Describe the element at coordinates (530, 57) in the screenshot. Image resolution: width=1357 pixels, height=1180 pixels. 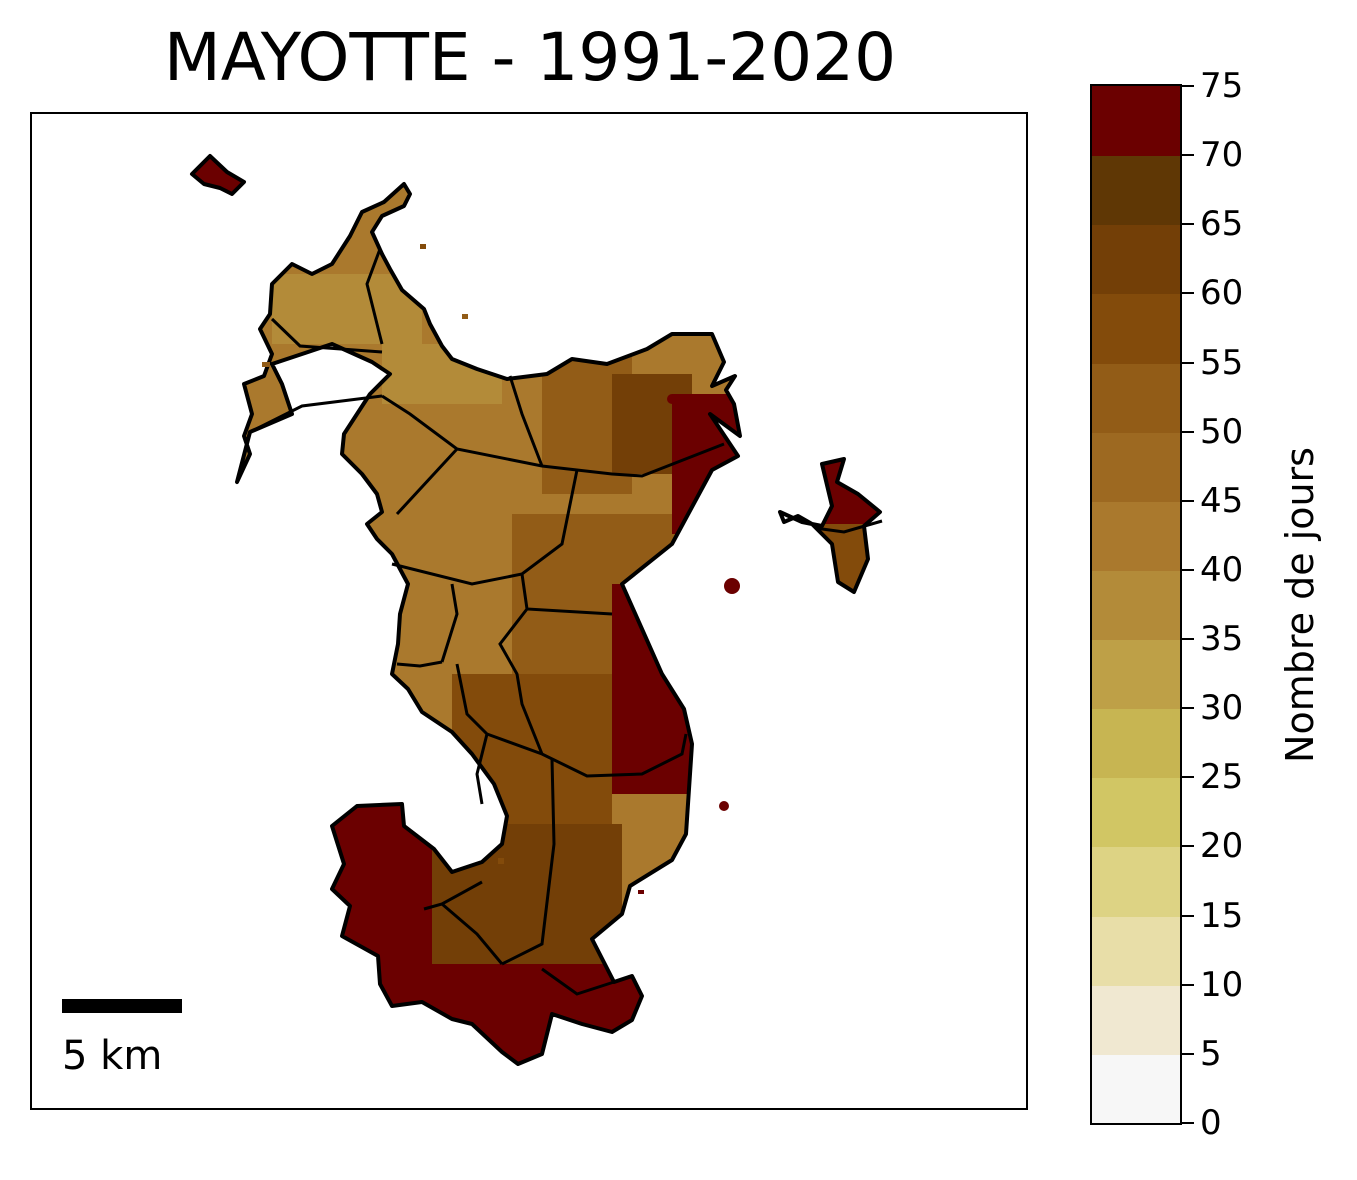
I see `map-title: MAYOTTE - 1991-2020` at that location.